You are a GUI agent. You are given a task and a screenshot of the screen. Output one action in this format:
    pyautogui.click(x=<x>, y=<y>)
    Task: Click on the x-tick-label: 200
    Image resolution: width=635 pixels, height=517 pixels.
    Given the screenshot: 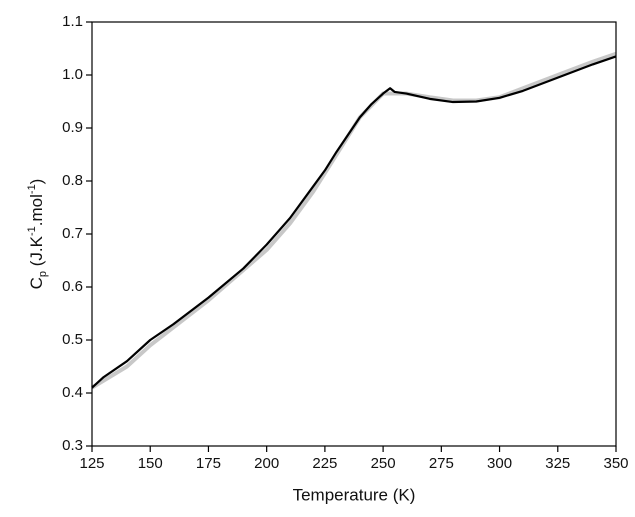 What is the action you would take?
    pyautogui.click(x=266, y=463)
    